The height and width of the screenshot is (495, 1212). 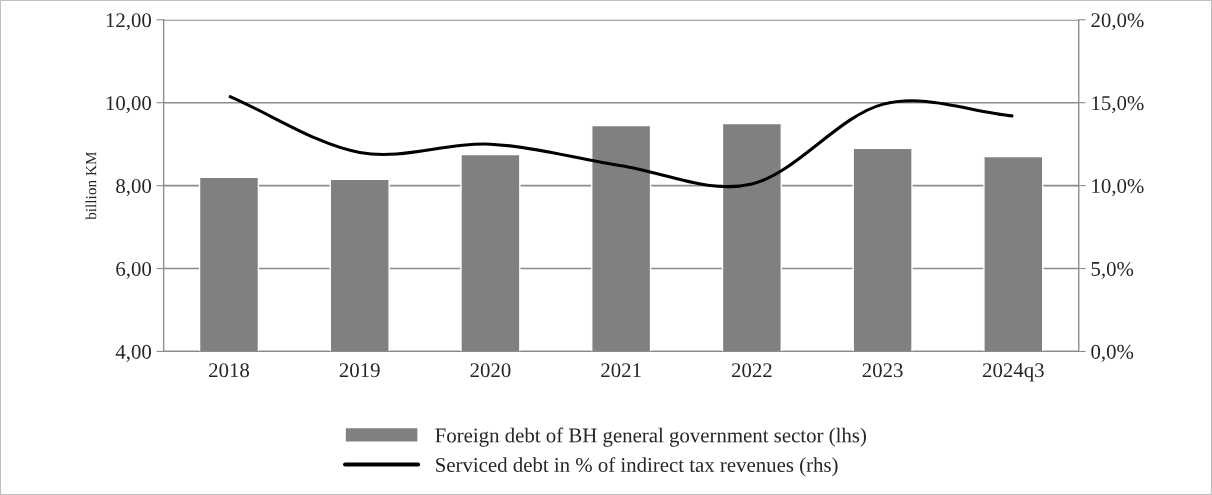 I want to click on y2-tick-label: 0,0%, so click(x=1112, y=353).